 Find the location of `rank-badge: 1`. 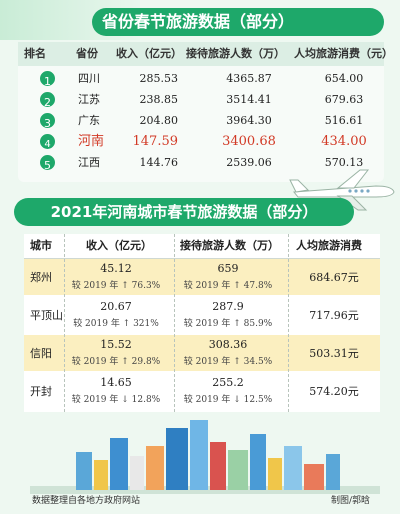

rank-badge: 1 is located at coordinates (47, 79).